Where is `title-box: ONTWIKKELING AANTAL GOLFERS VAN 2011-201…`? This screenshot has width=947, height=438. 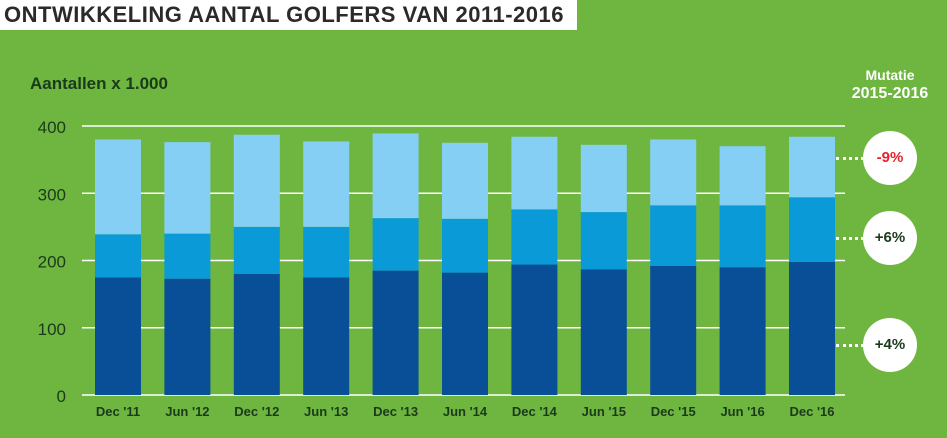
title-box: ONTWIKKELING AANTAL GOLFERS VAN 2011-201… is located at coordinates (288, 15).